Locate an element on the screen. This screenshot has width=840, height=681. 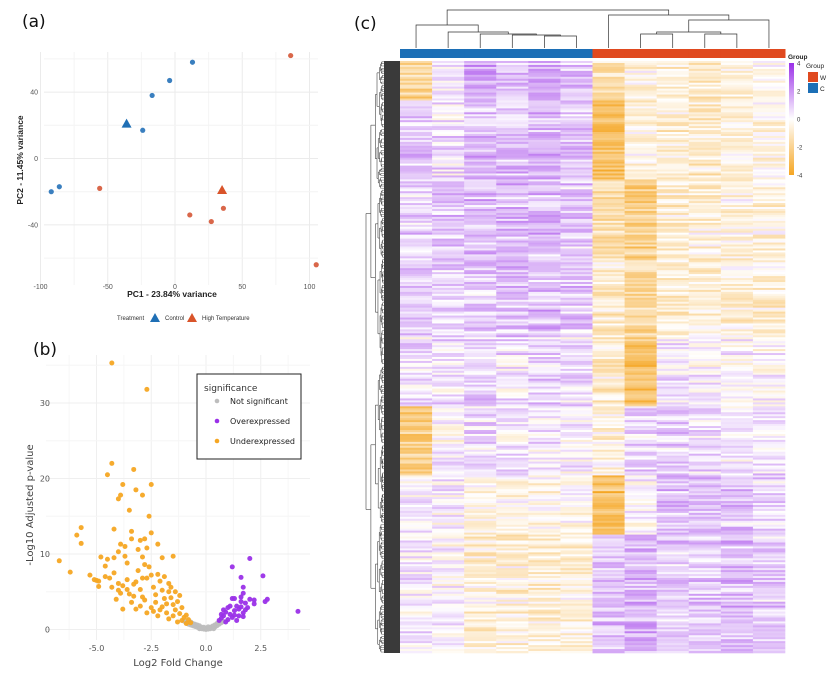
pca-point-high-temperature is located at coordinates (291, 55).